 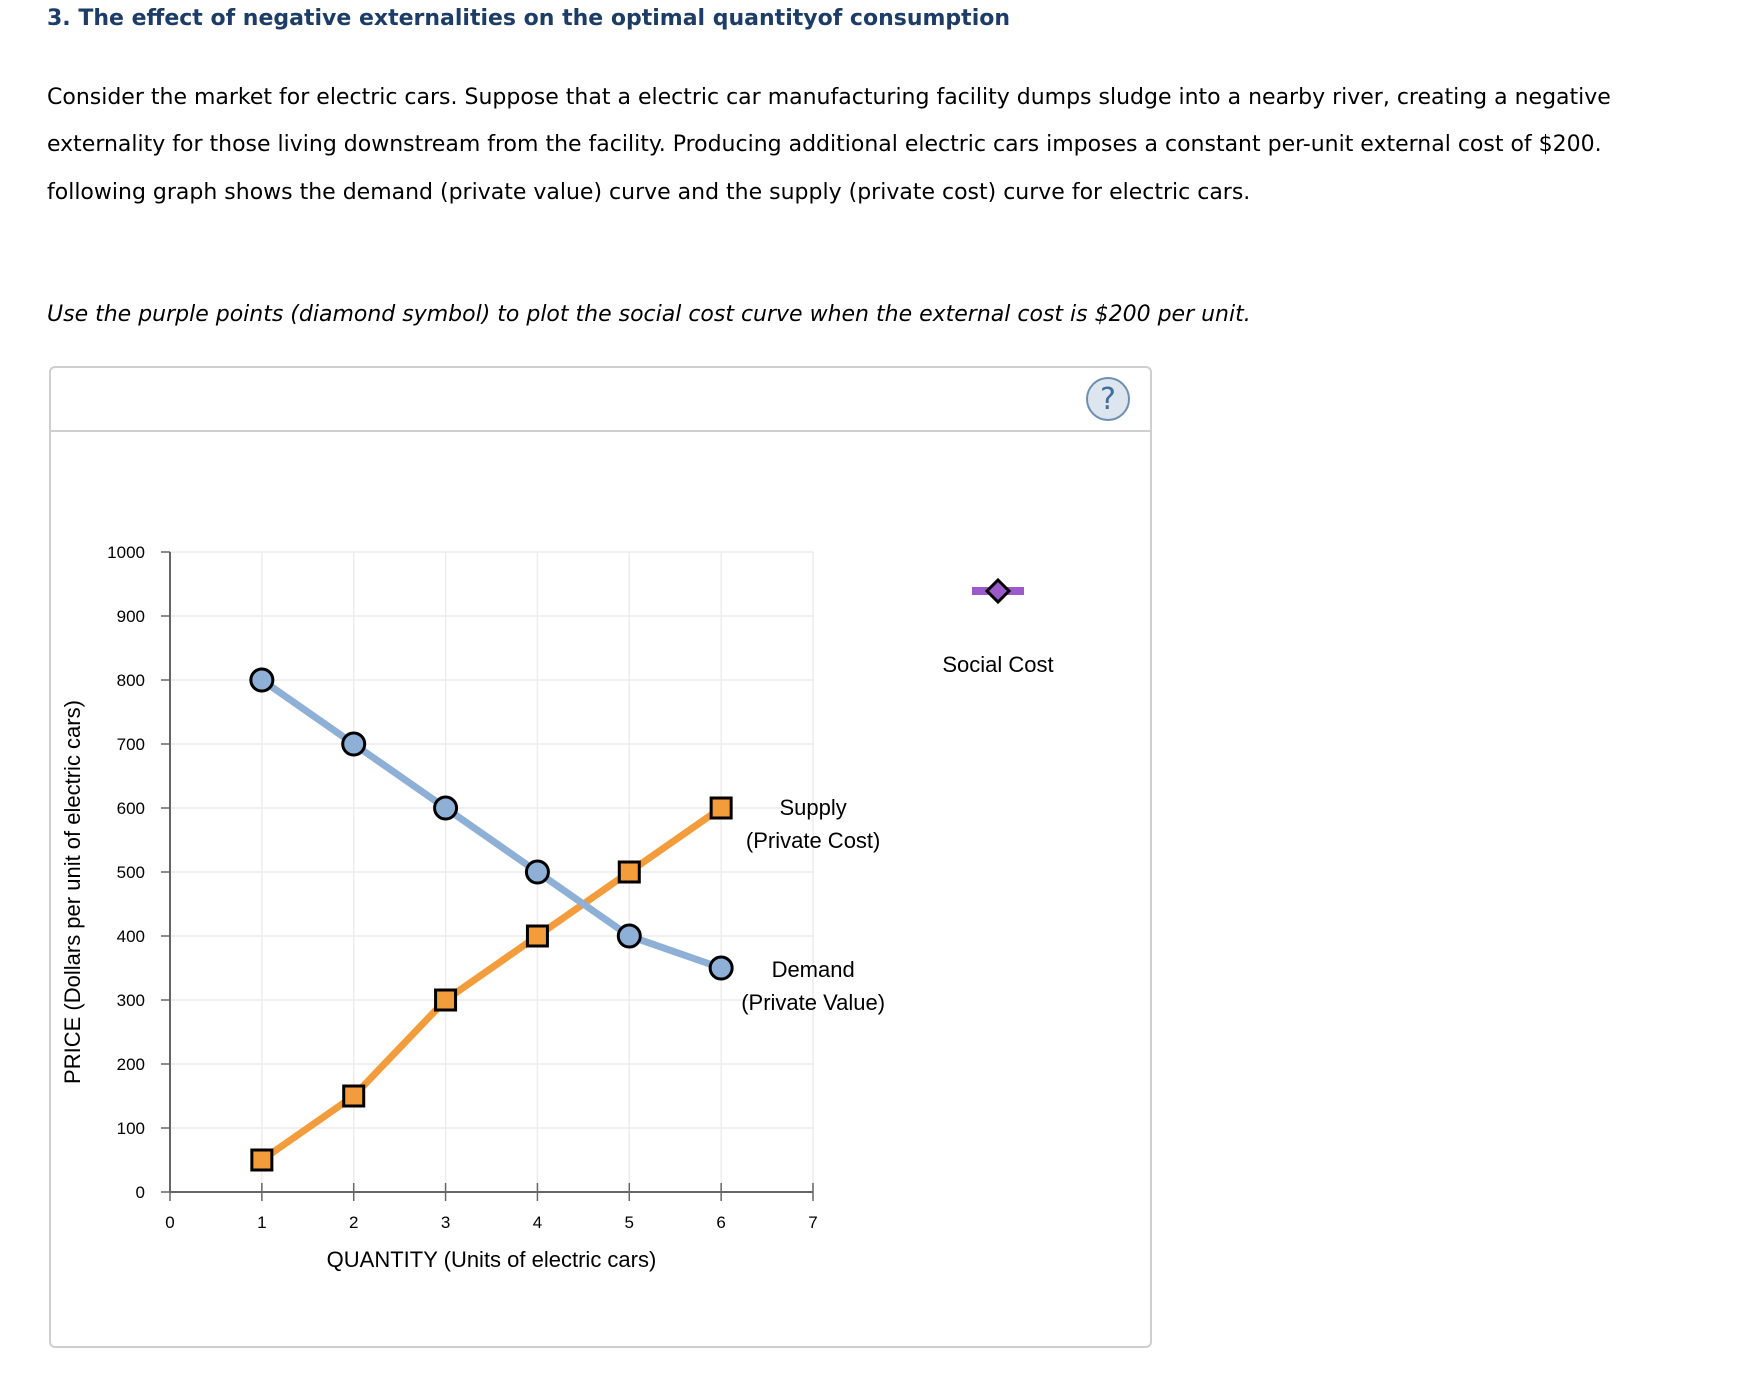 I want to click on y-tick-label: 0, so click(x=140, y=1192).